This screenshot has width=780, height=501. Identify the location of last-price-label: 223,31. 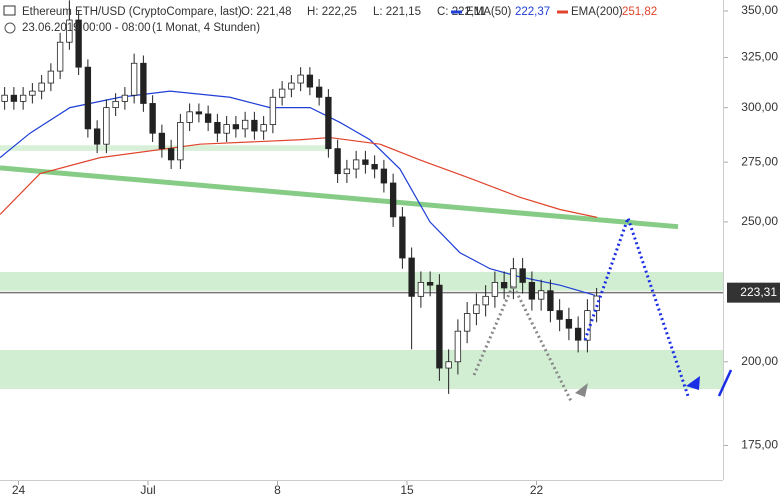
(758, 292).